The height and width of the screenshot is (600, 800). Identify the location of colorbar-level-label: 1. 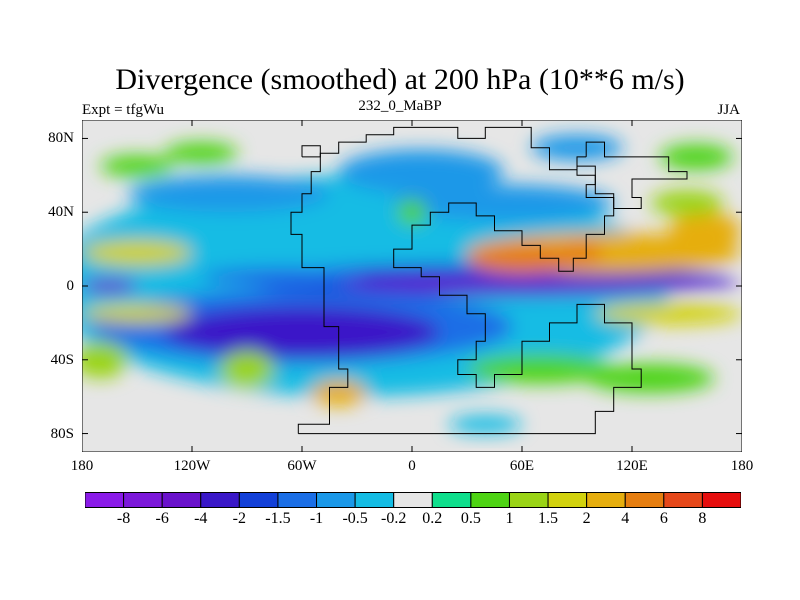
(509, 518).